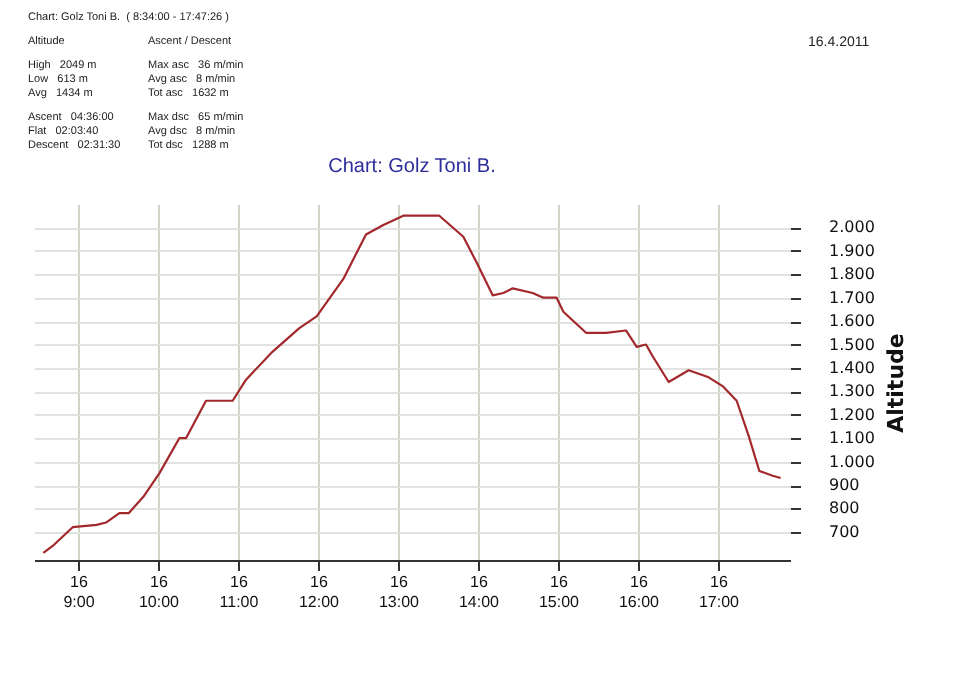  What do you see at coordinates (852, 274) in the screenshot?
I see `y-tick-label: 1.800` at bounding box center [852, 274].